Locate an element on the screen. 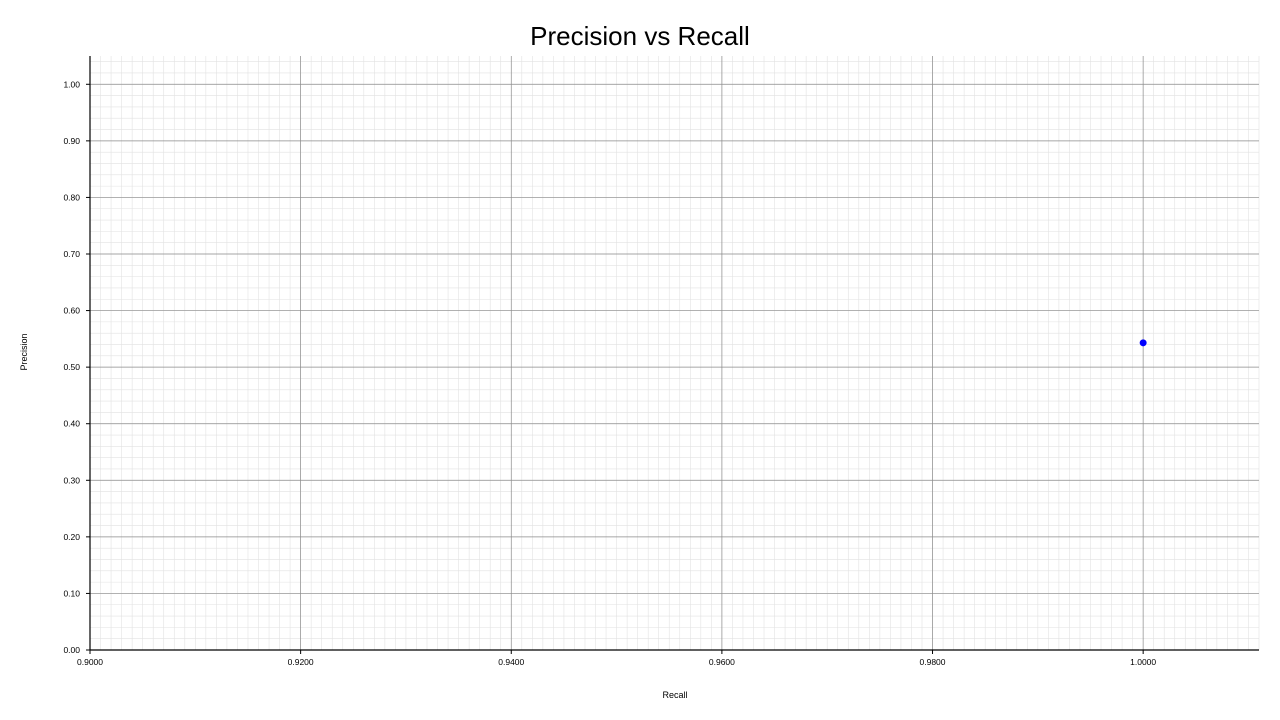  data-points is located at coordinates (1143, 343).